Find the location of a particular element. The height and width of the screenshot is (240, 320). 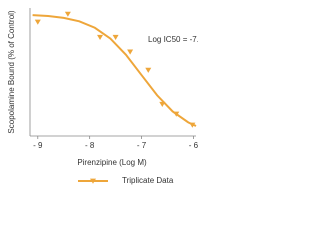

x-tick-label: - 7 is located at coordinates (142, 145).